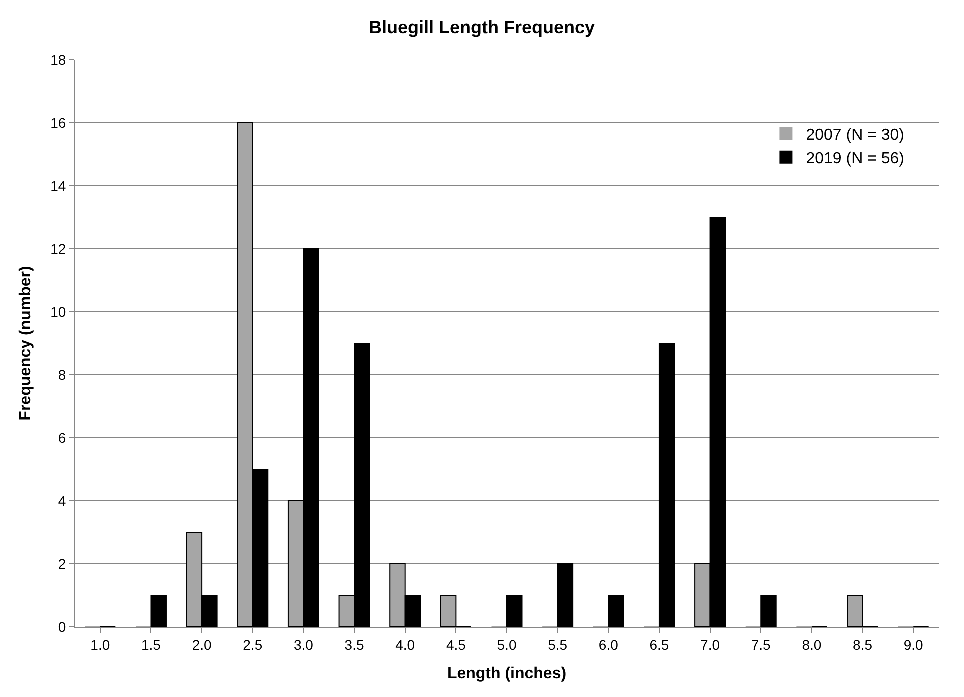 The image size is (964, 697). What do you see at coordinates (660, 644) in the screenshot?
I see `x-tick-label: 6.5` at bounding box center [660, 644].